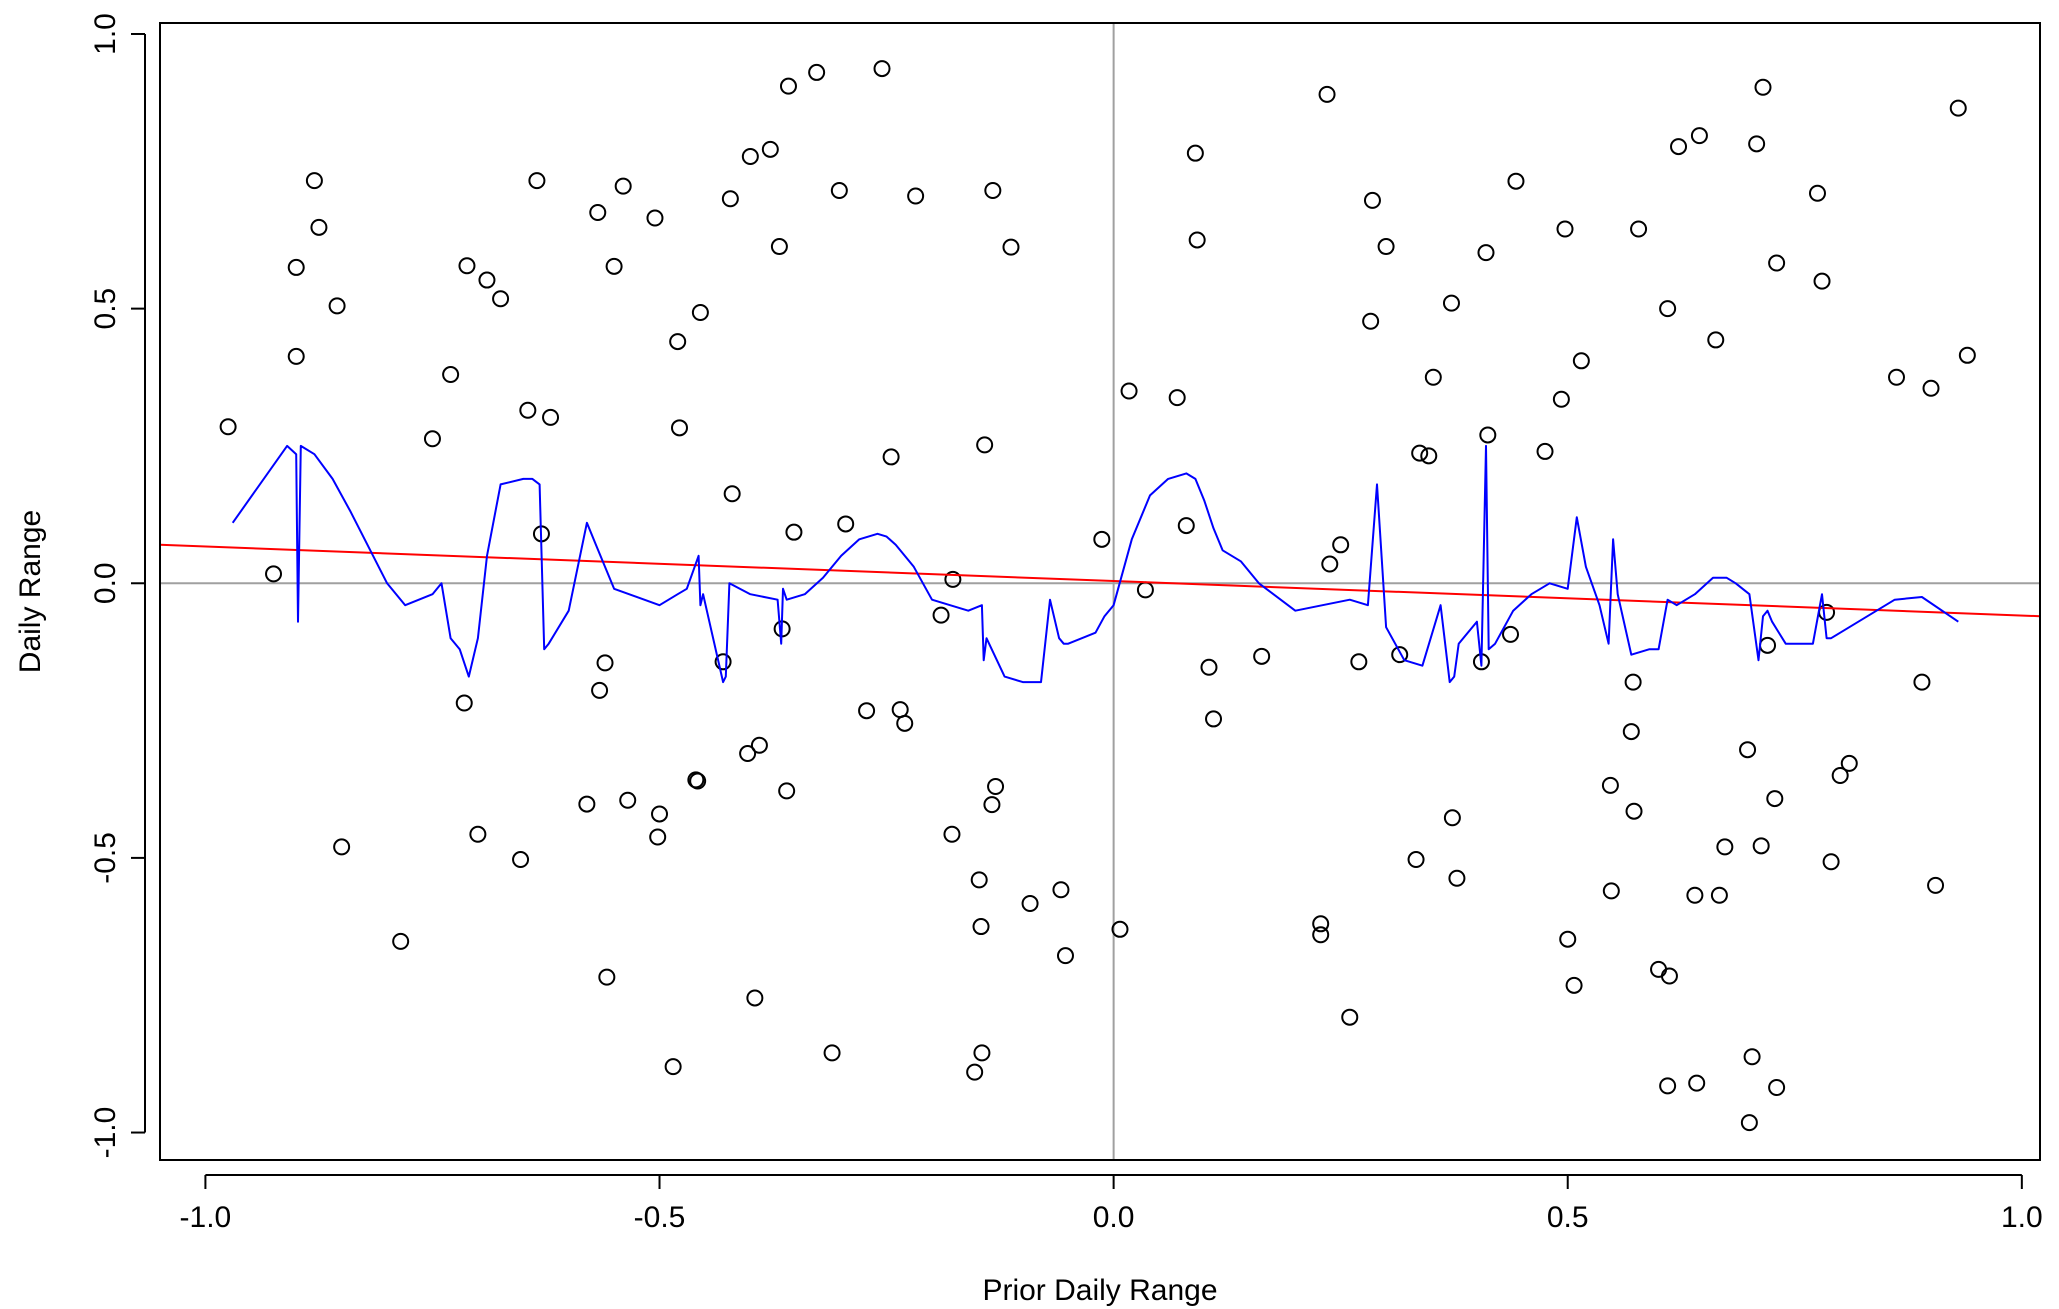 Image resolution: width=2059 pixels, height=1309 pixels. Describe the element at coordinates (2022, 1217) in the screenshot. I see `x-tick-label: 1.0` at that location.